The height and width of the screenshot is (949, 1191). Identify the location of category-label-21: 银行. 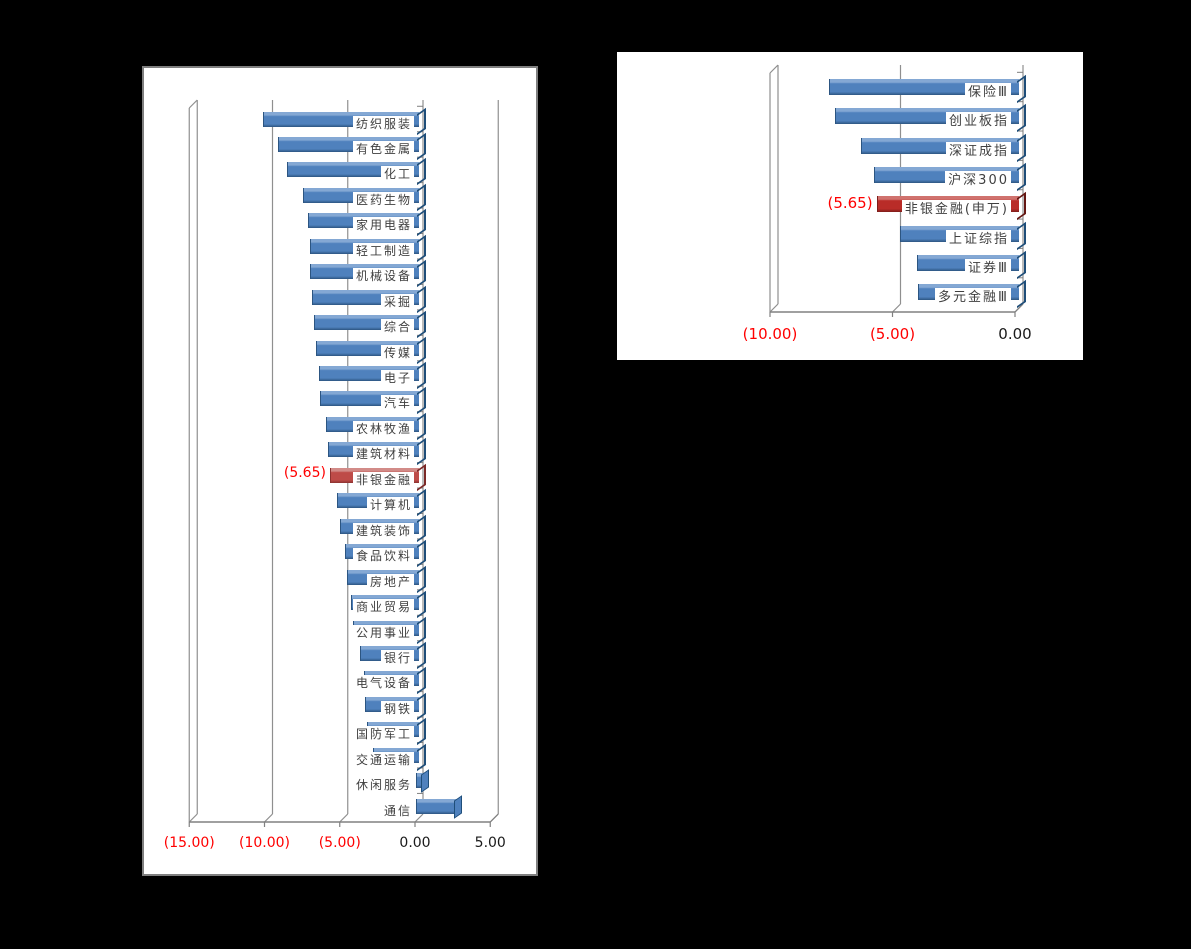
(397, 658).